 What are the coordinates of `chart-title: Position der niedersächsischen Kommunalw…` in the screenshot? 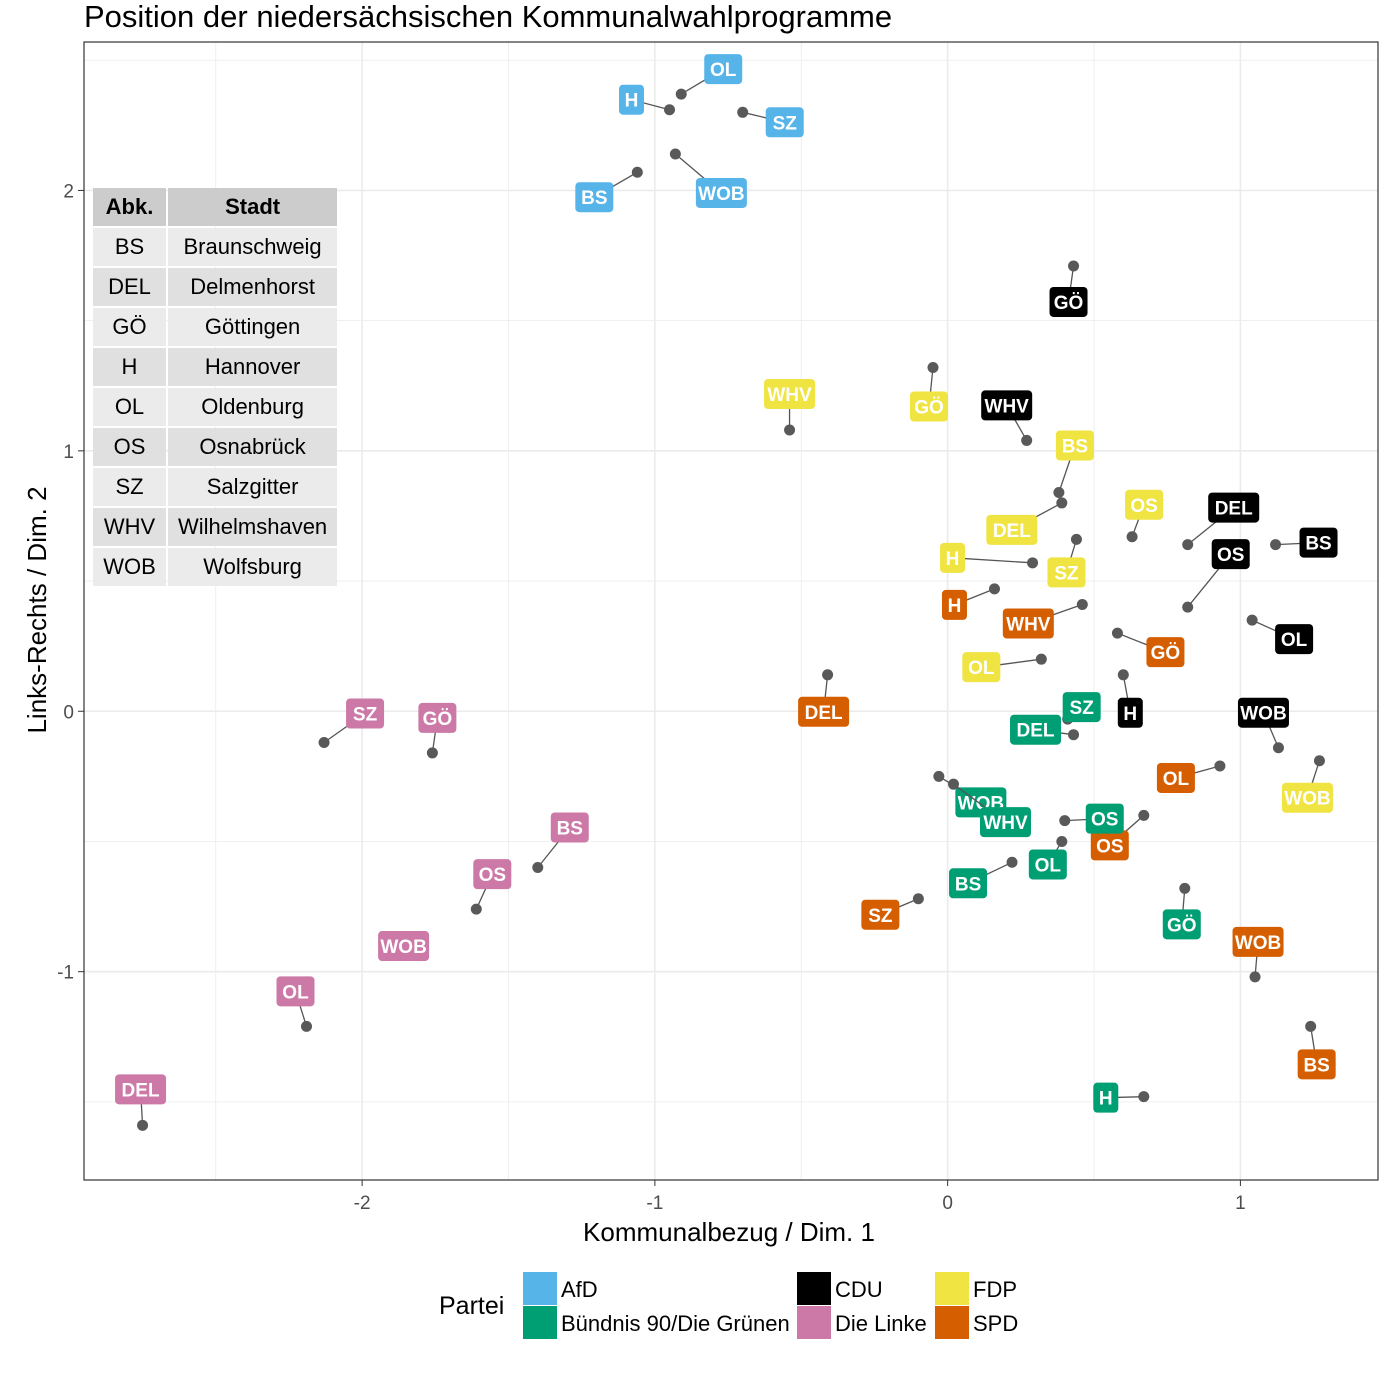 It's located at (488, 17).